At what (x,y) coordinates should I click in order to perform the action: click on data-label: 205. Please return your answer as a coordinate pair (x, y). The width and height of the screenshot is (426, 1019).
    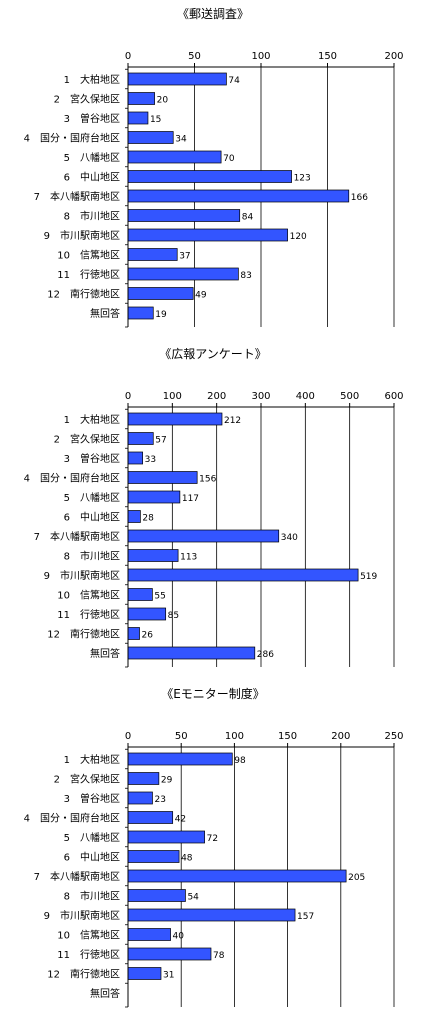
    Looking at the image, I should click on (356, 878).